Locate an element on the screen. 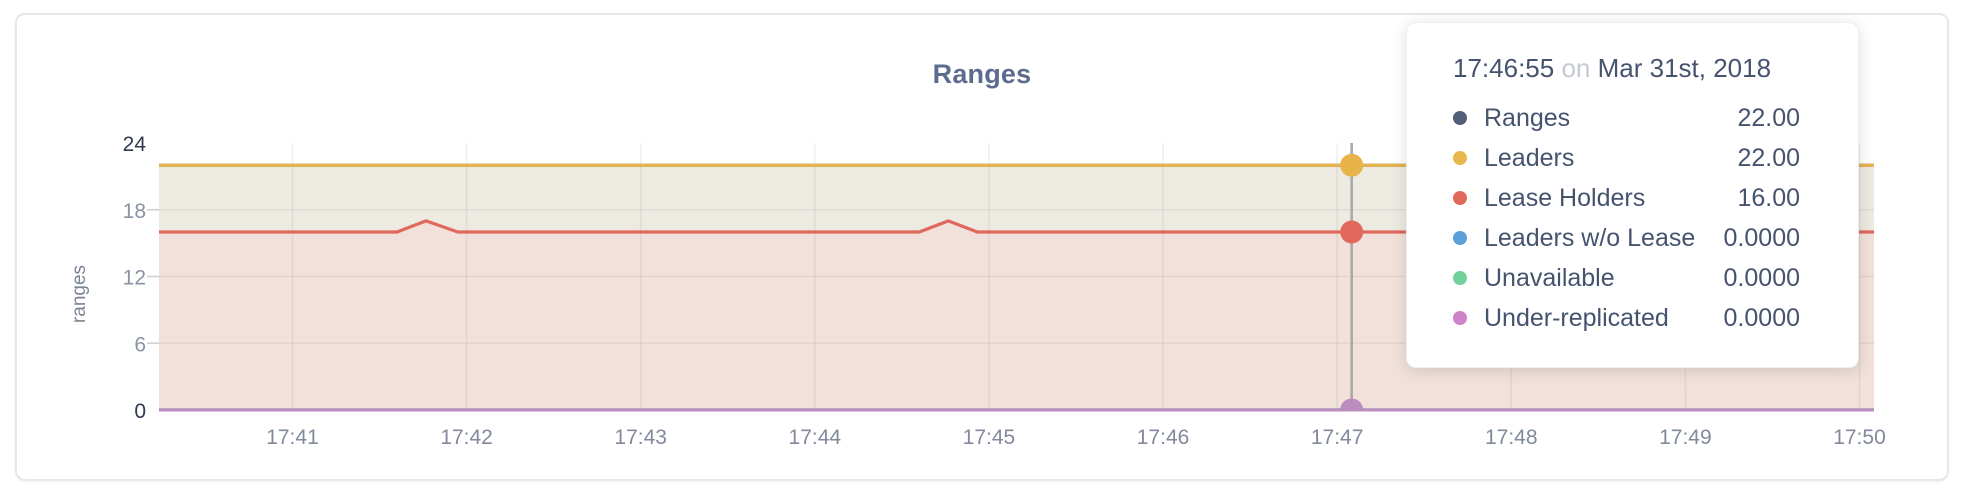 This screenshot has width=1964, height=492. tooltip-row: Ranges 22.00 is located at coordinates (1626, 118).